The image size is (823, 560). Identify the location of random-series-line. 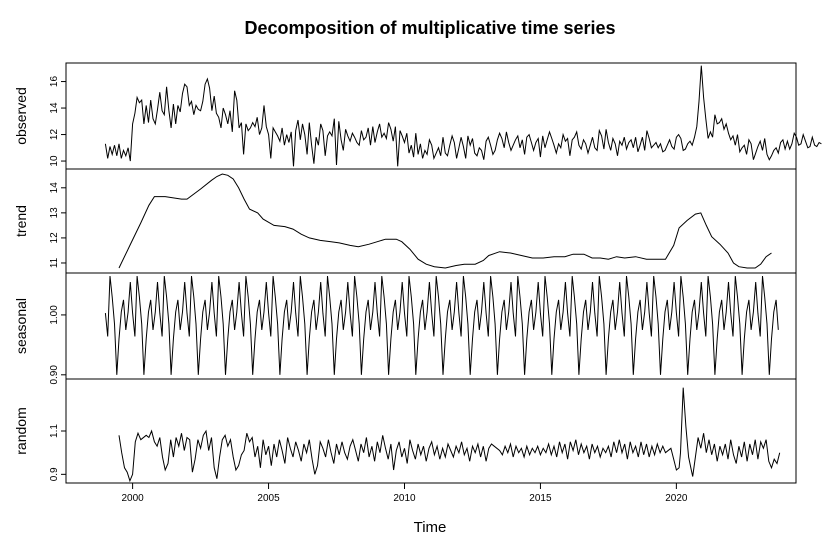
(449, 435).